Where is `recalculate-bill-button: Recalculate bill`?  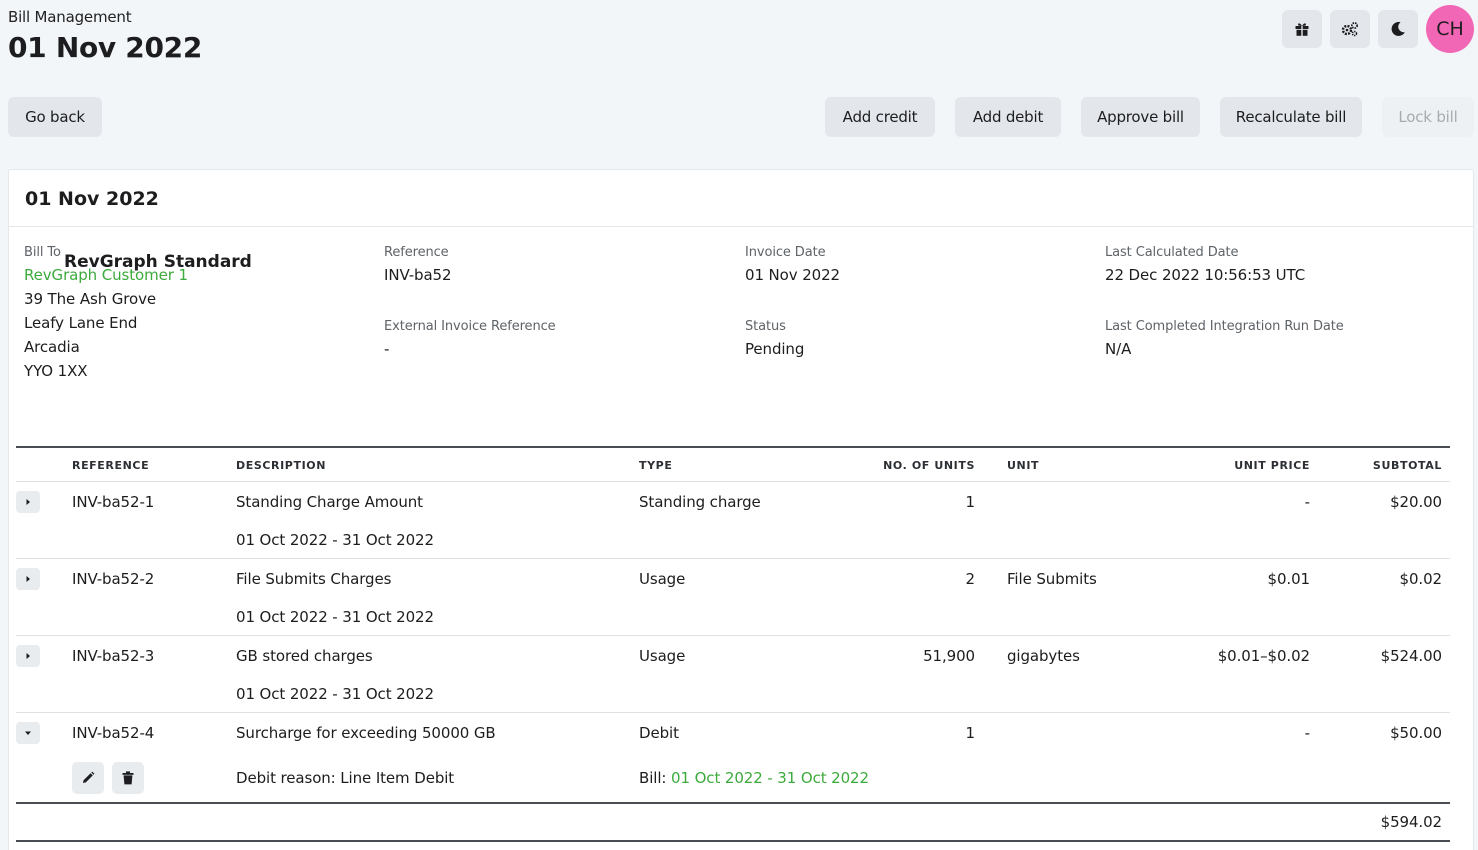
recalculate-bill-button: Recalculate bill is located at coordinates (1291, 117).